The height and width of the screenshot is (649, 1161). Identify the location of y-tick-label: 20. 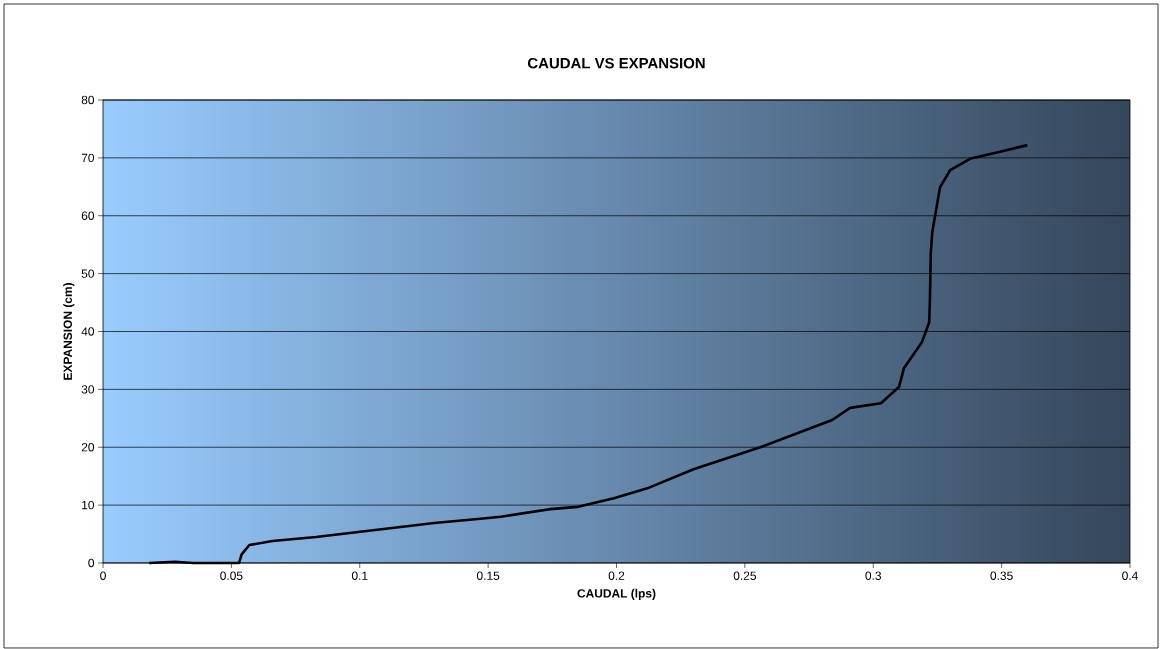
(88, 447).